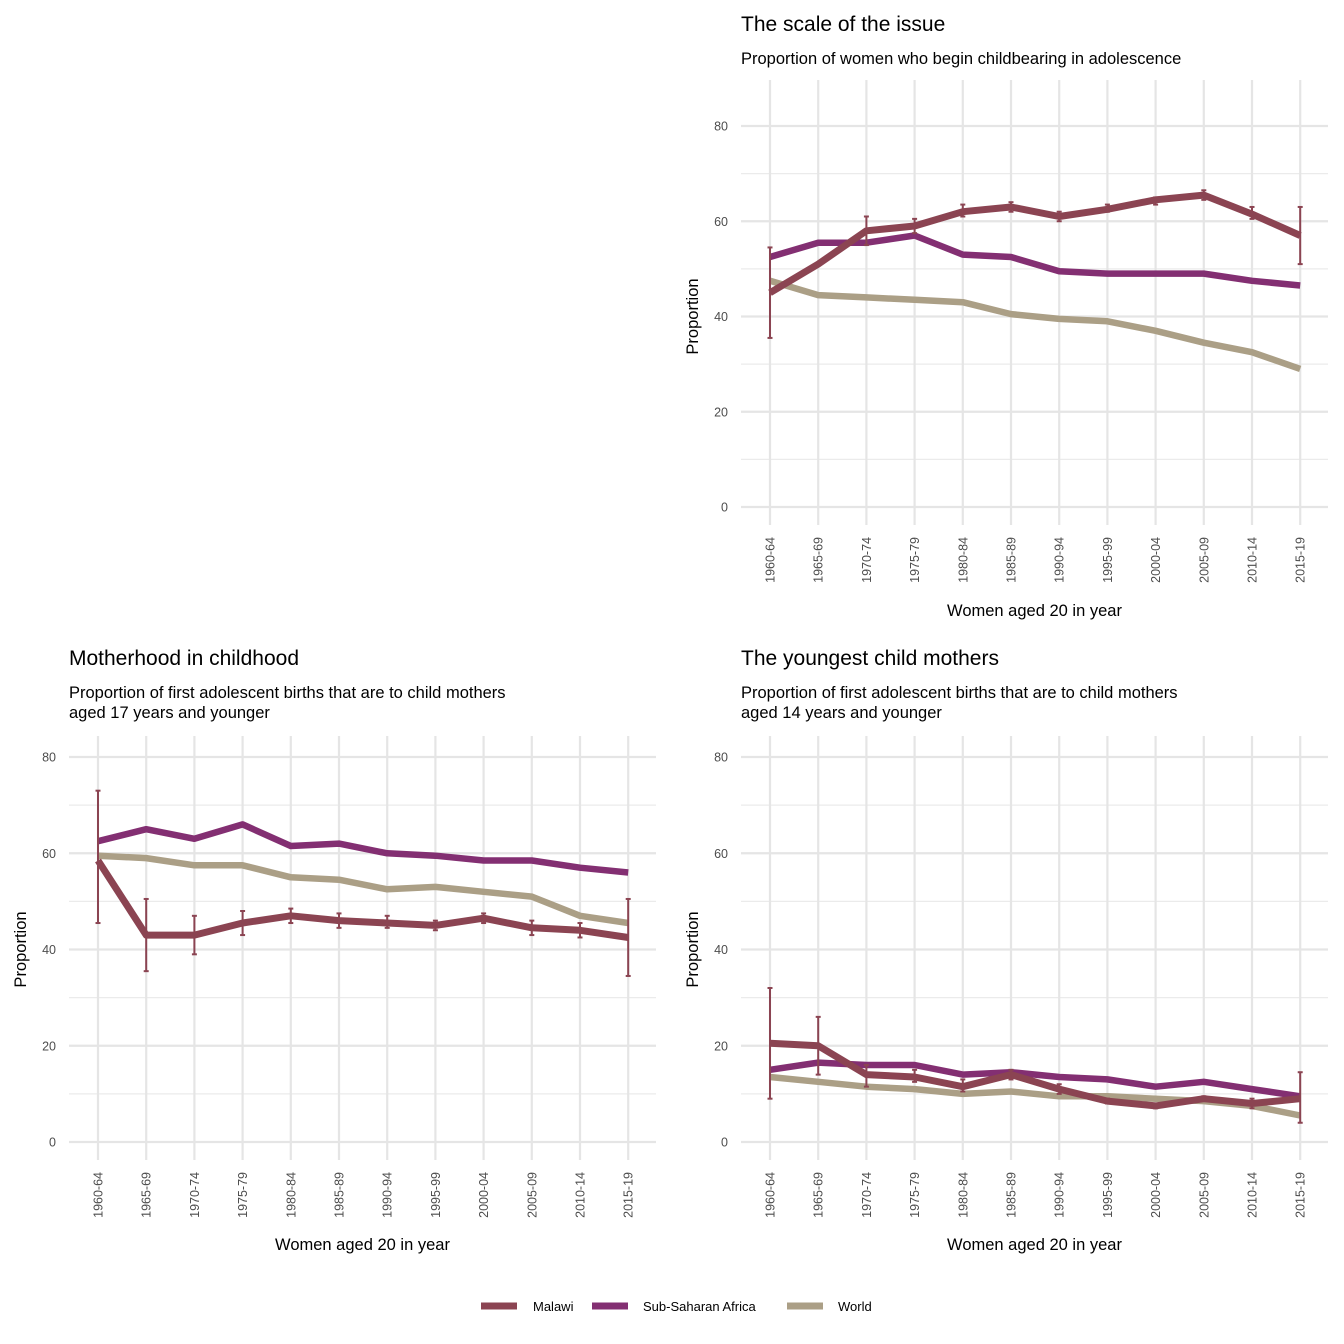 The height and width of the screenshot is (1344, 1344). Describe the element at coordinates (843, 24) in the screenshot. I see `chart-title: The scale of the issue` at that location.